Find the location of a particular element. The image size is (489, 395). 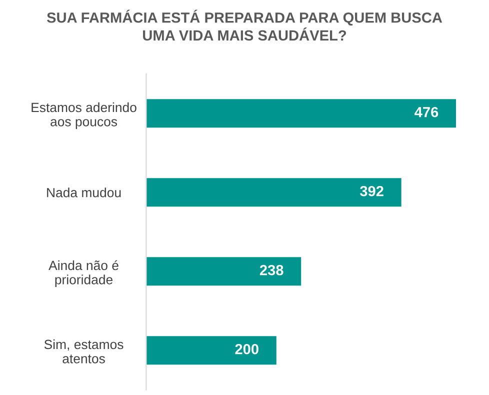

y-tick-label: Nada mudou is located at coordinates (84, 193).